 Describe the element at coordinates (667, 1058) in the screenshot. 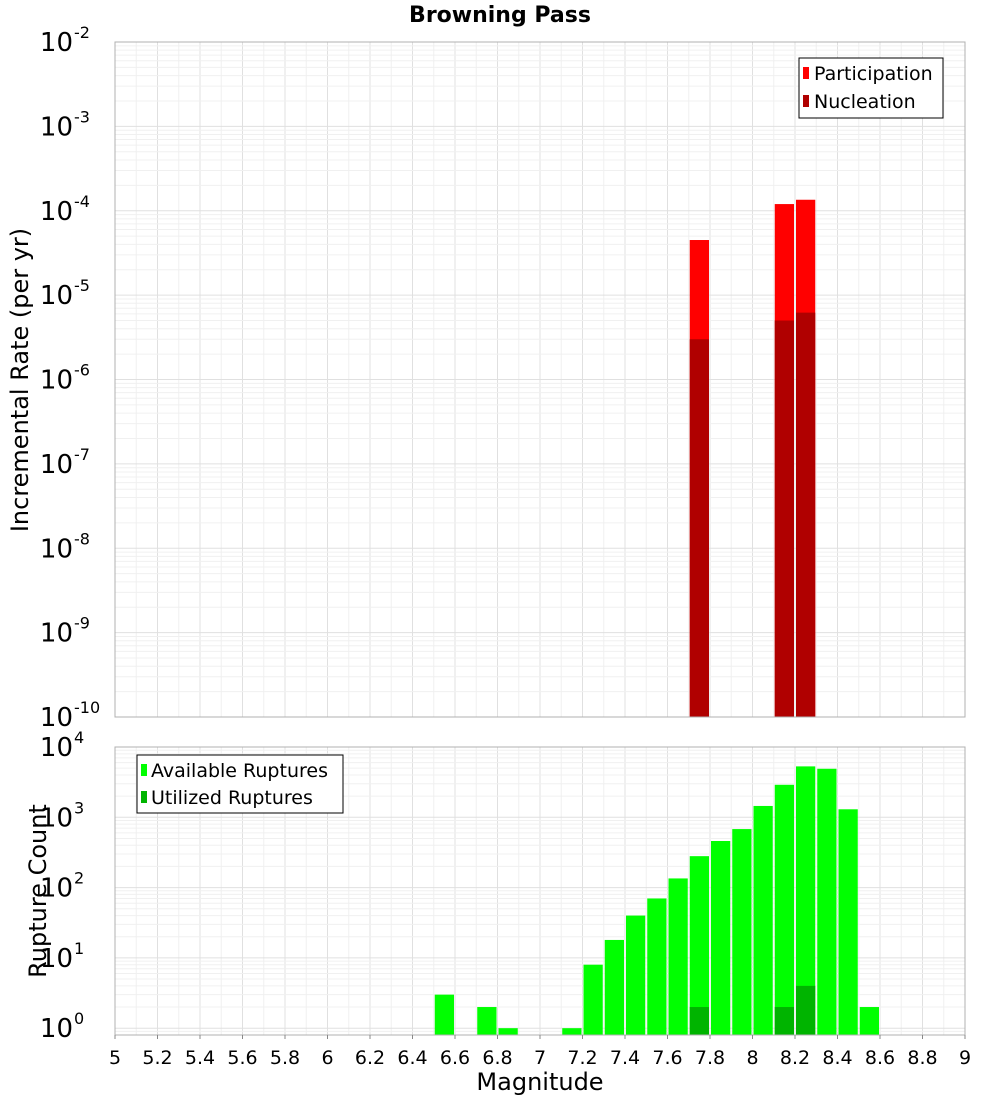

I see `x-tick-label: 7.6` at that location.